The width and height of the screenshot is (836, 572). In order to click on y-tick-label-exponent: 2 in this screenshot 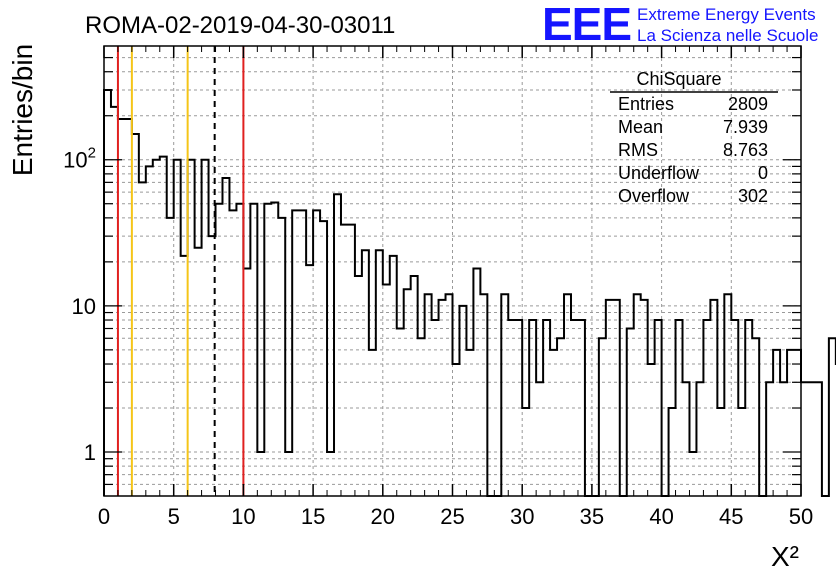, I will do `click(92, 153)`.